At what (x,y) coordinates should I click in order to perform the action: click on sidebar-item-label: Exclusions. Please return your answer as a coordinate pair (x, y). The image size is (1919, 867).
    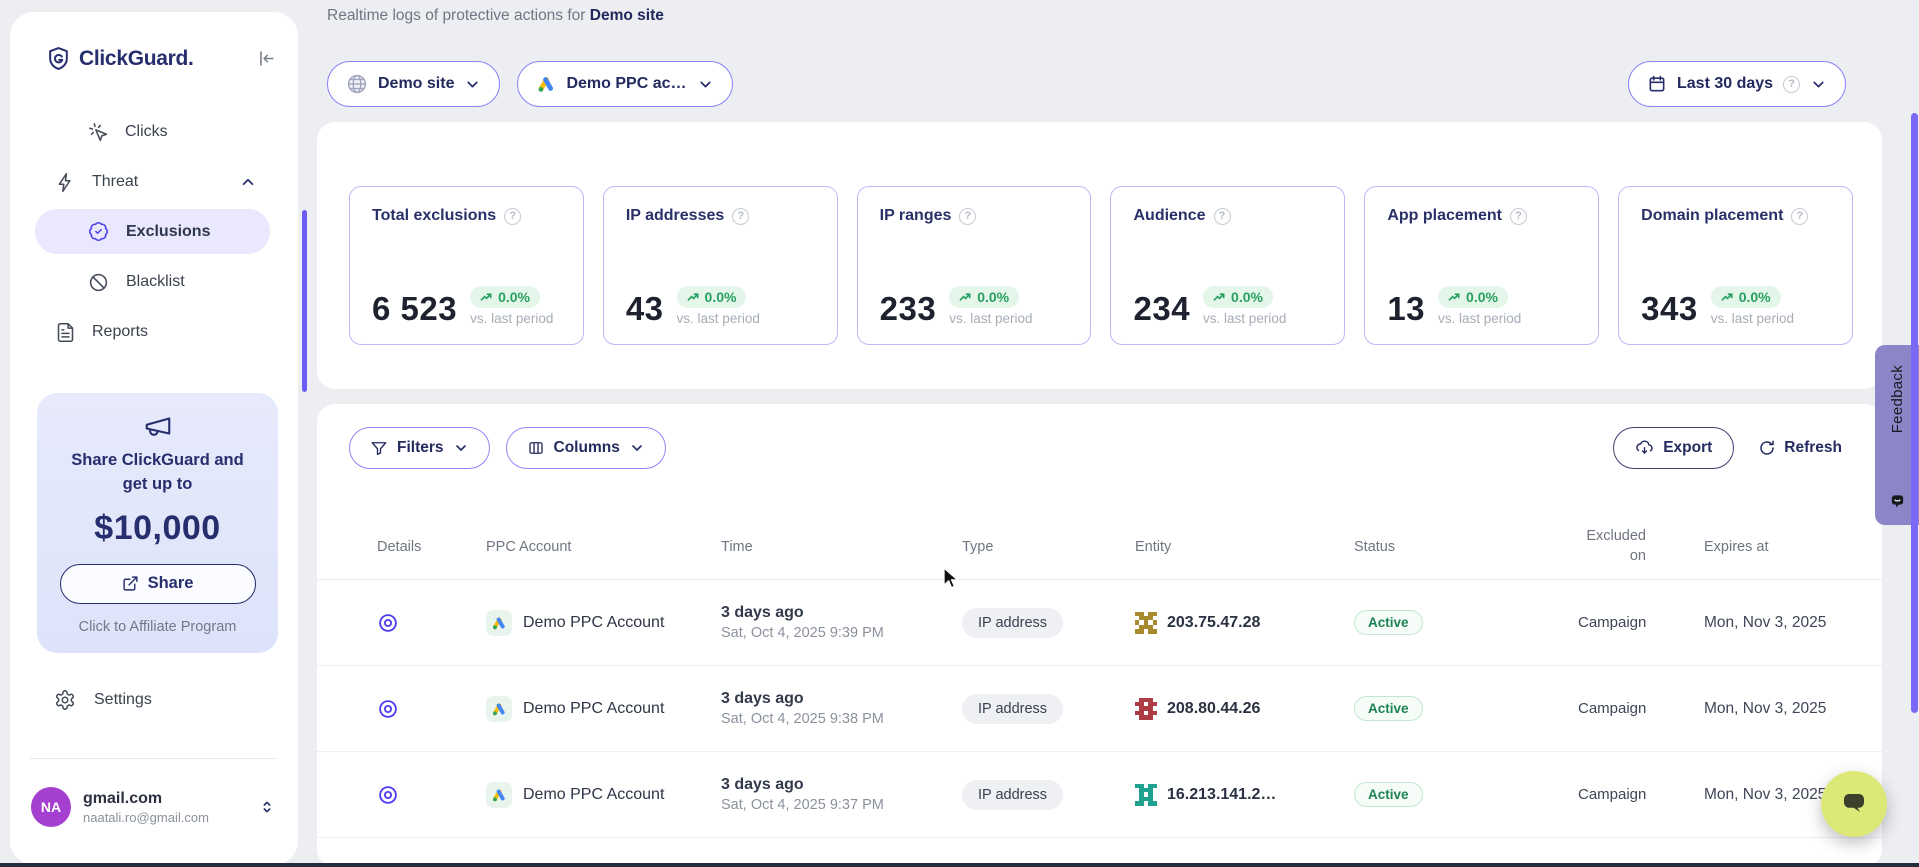
    Looking at the image, I should click on (168, 231).